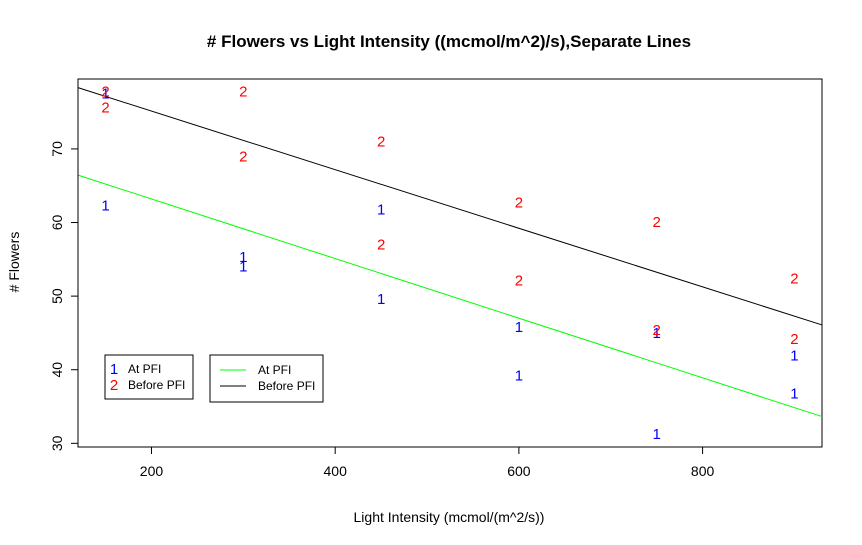 The width and height of the screenshot is (862, 545). I want to click on point-s1-5: 1, so click(381, 209).